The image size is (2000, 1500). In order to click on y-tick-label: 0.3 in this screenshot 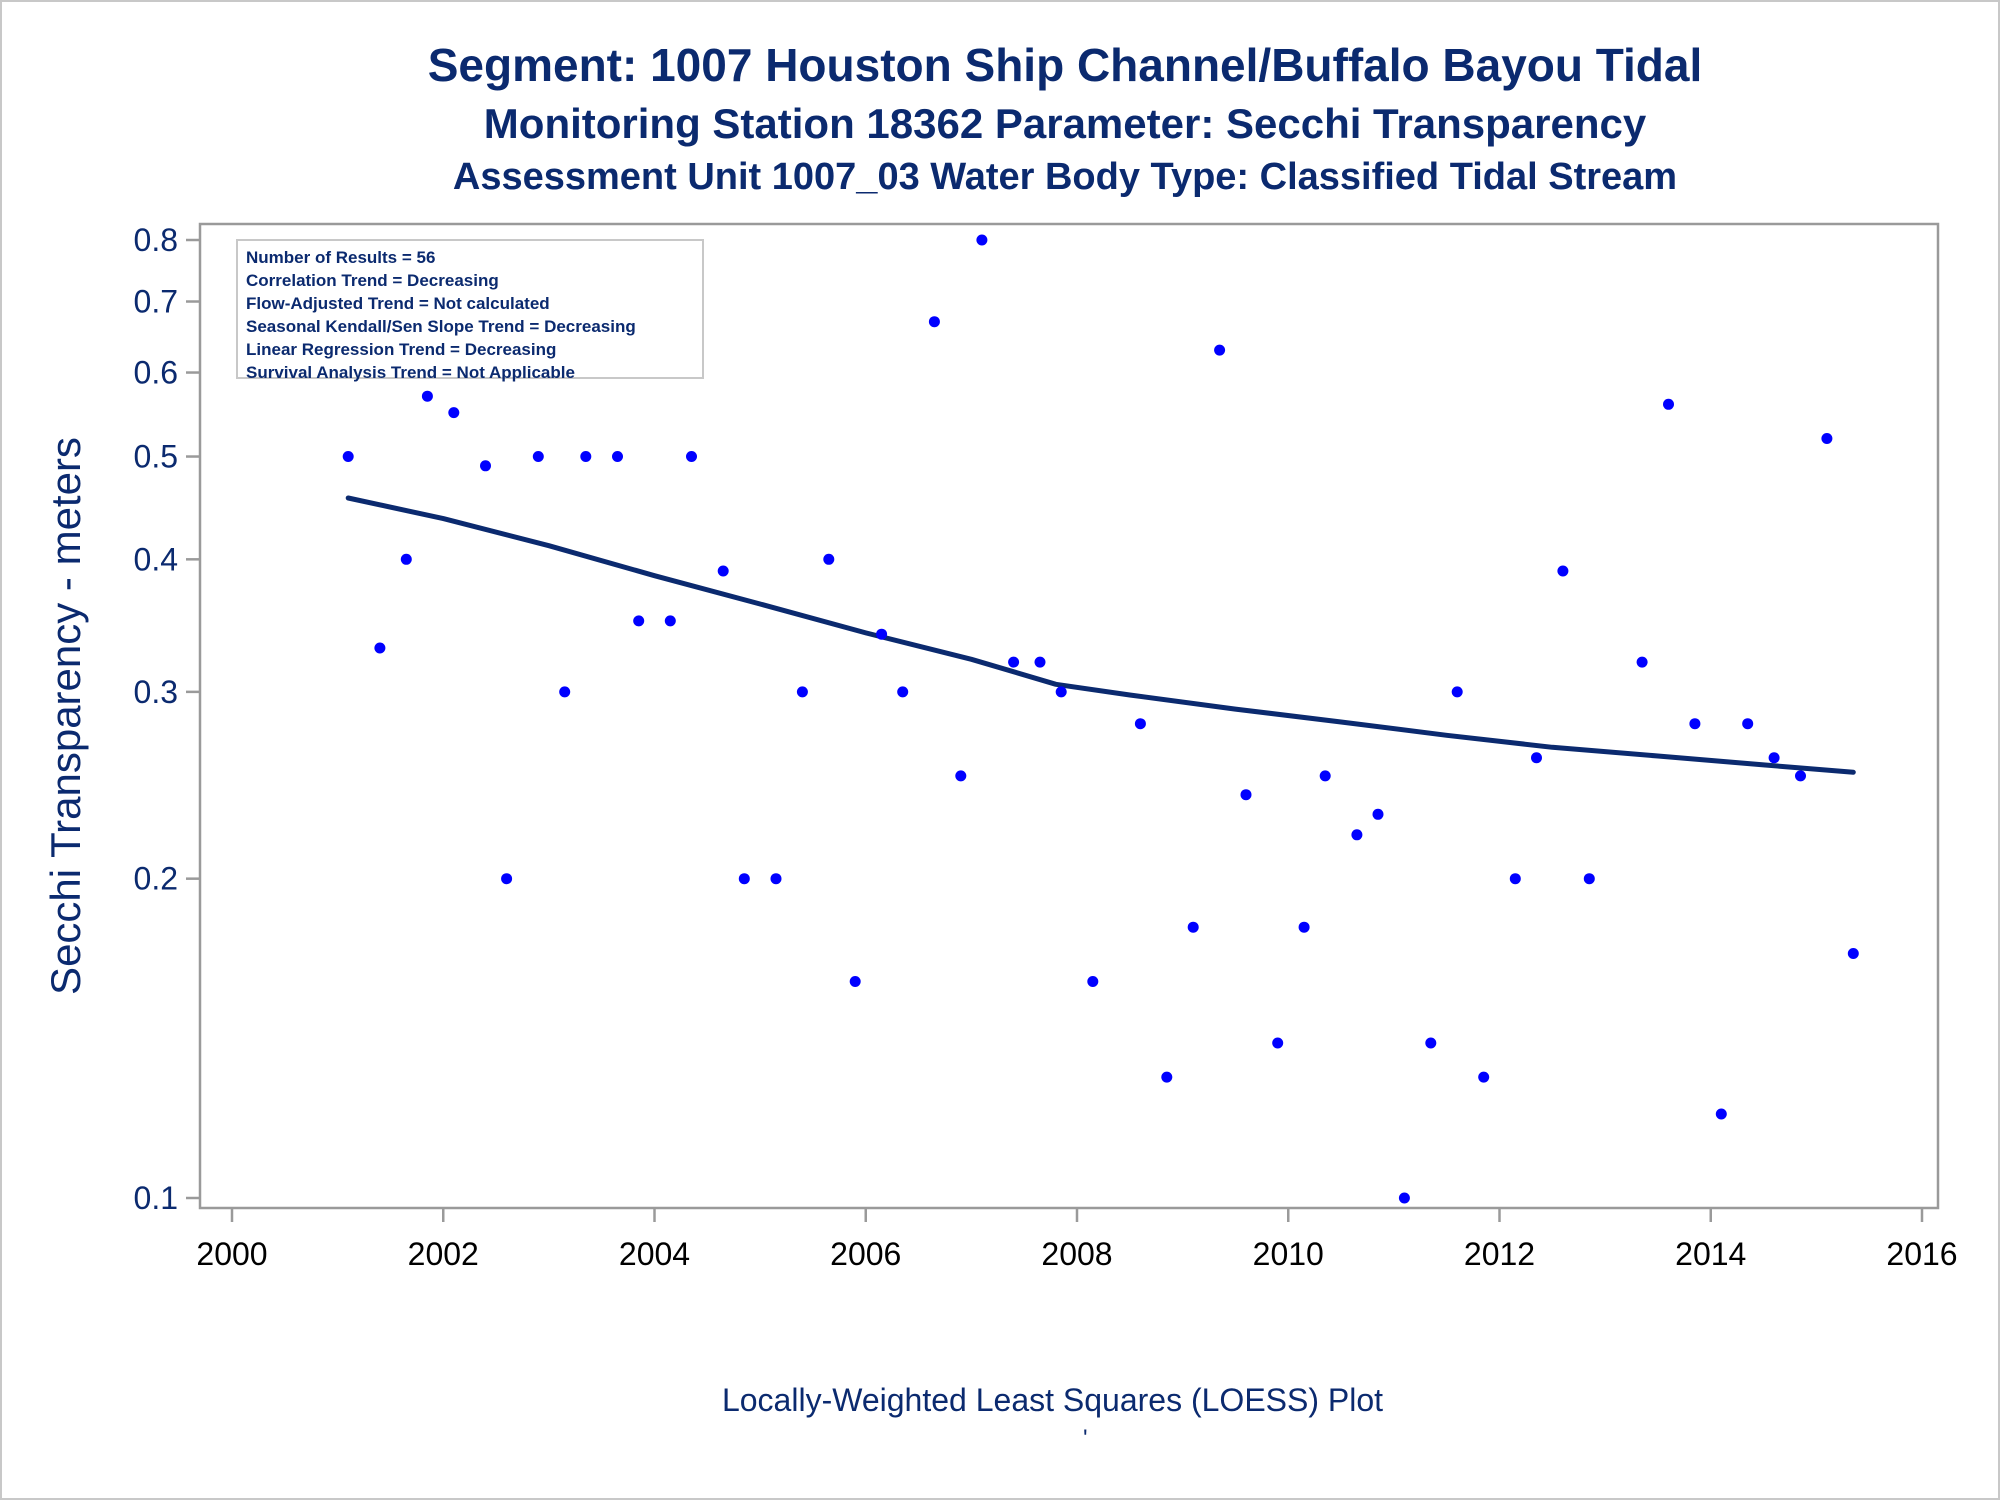, I will do `click(156, 692)`.